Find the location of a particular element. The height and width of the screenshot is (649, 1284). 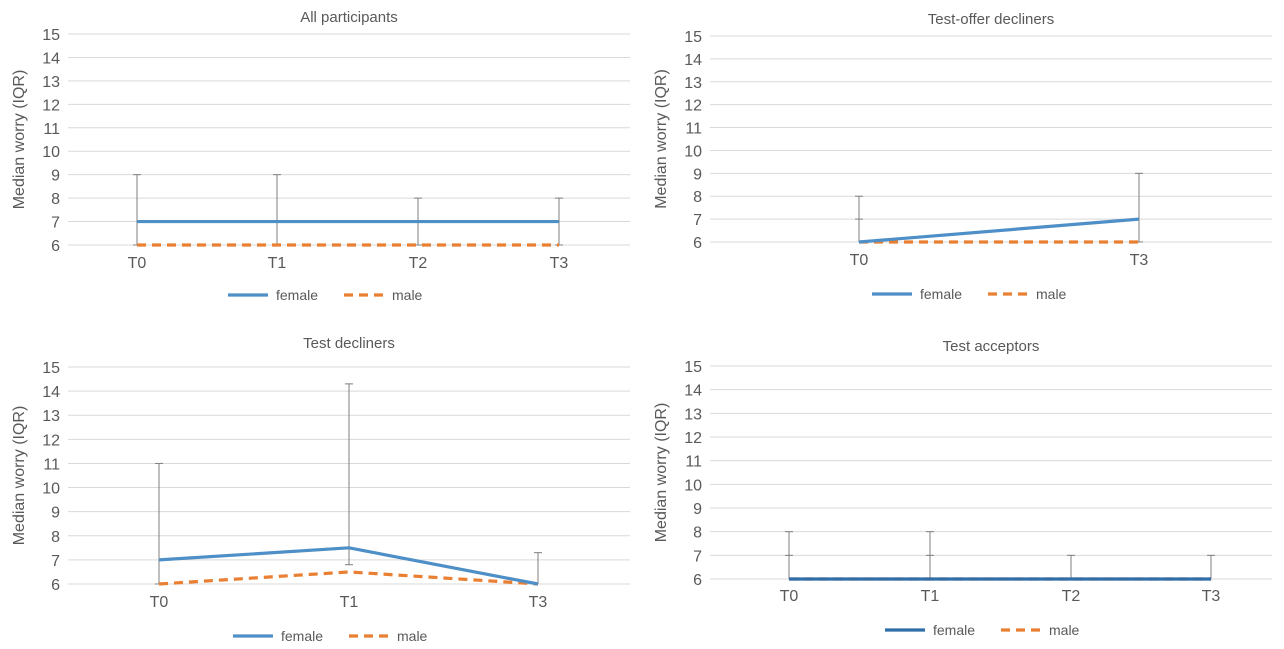

series-line-male is located at coordinates (348, 578).